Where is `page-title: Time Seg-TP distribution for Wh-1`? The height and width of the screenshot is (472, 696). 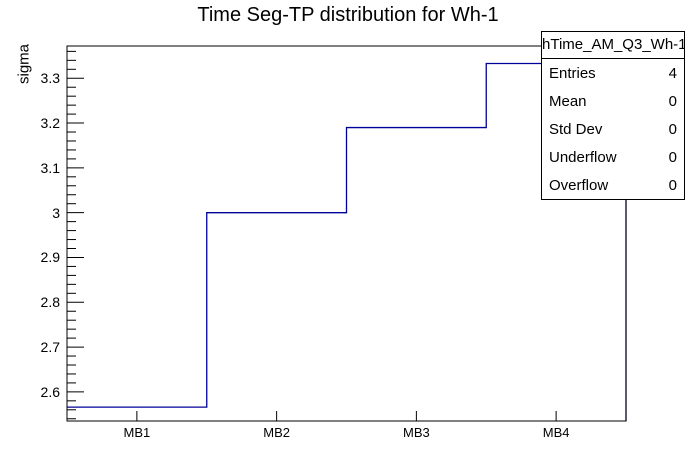
page-title: Time Seg-TP distribution for Wh-1 is located at coordinates (348, 15).